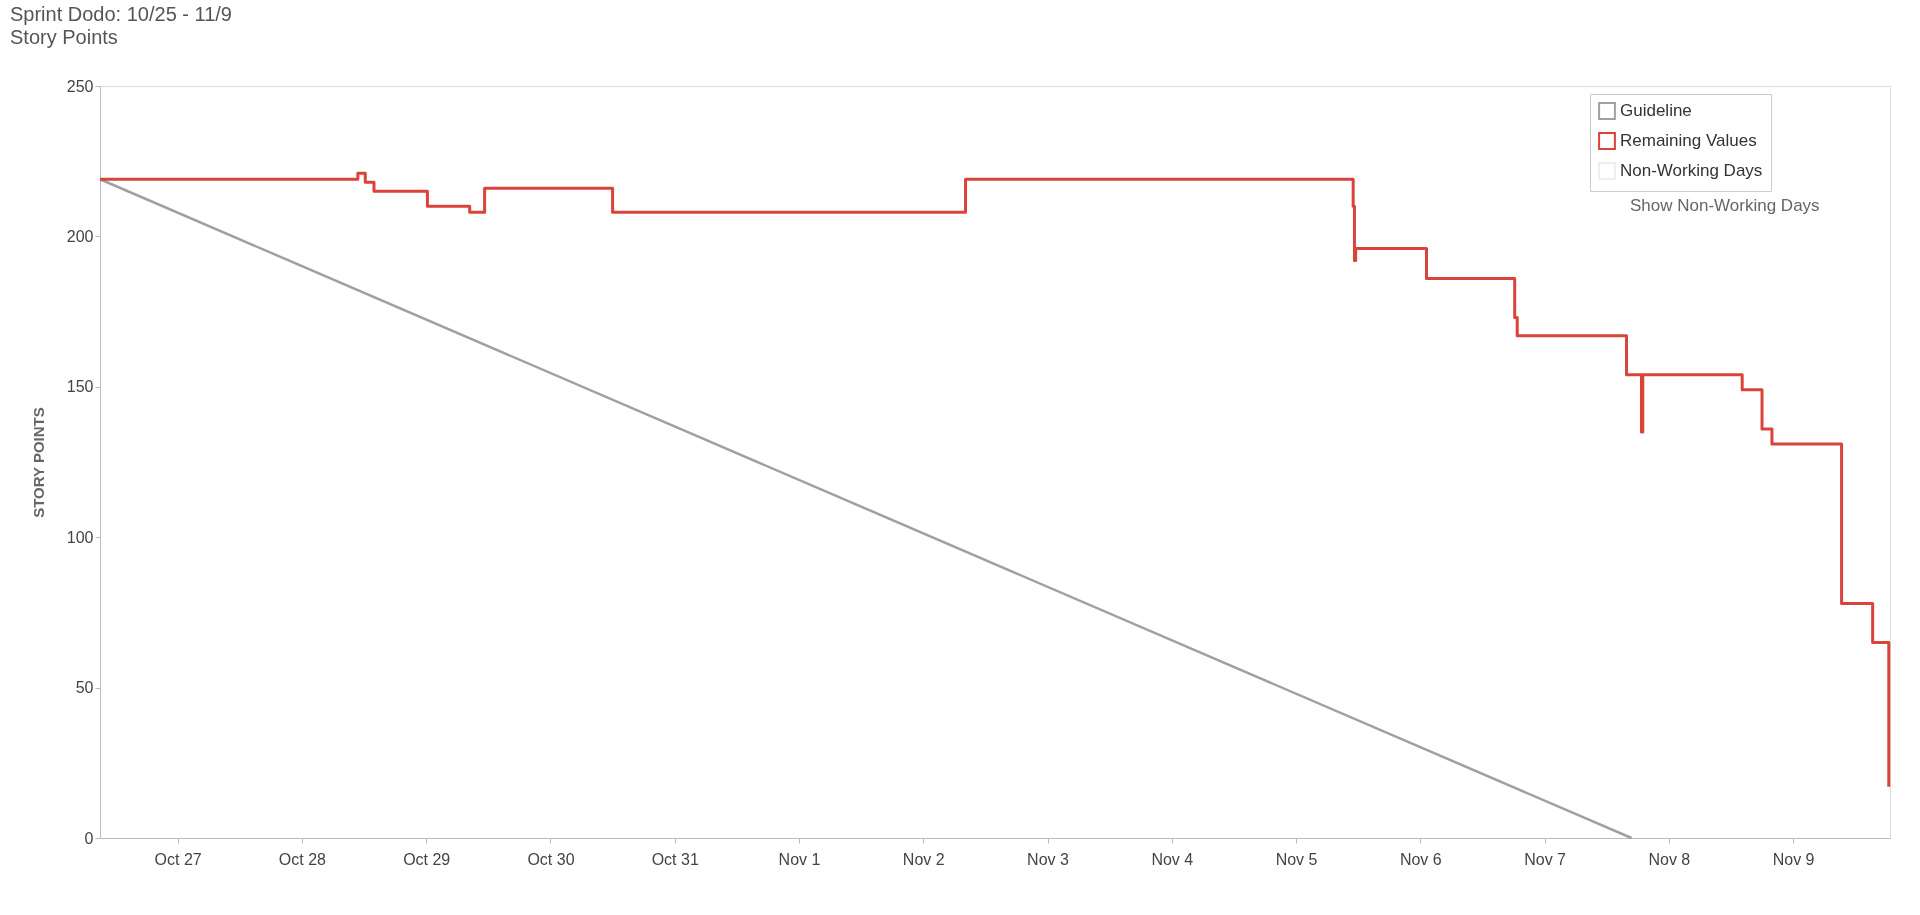  I want to click on legend-label: Non-Working Days, so click(1691, 170).